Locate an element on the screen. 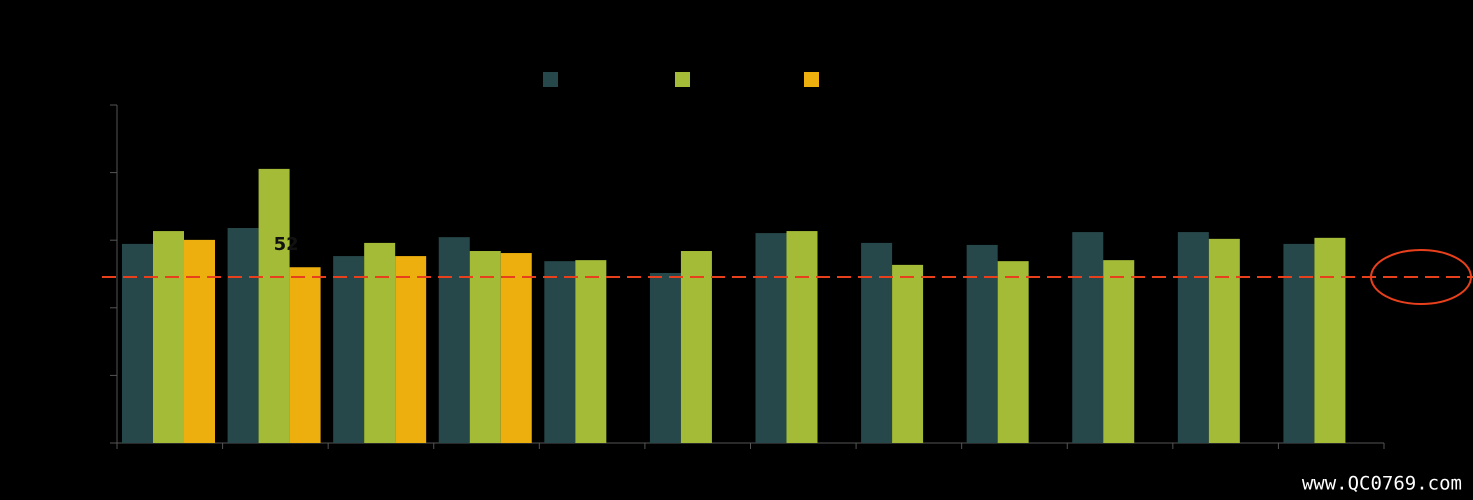 The width and height of the screenshot is (1473, 500). highlight-ellipse is located at coordinates (1421, 277).